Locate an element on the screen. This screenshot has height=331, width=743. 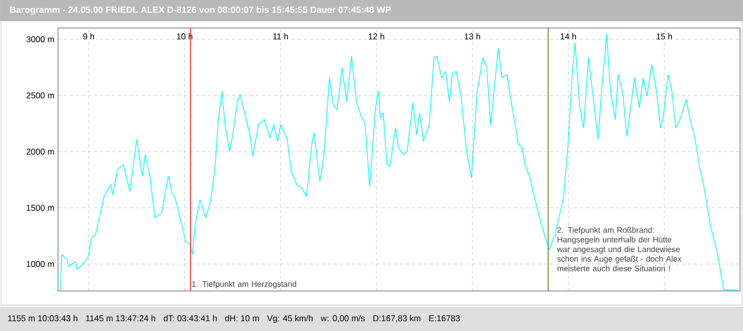
x-tick-label: 11 h is located at coordinates (280, 36).